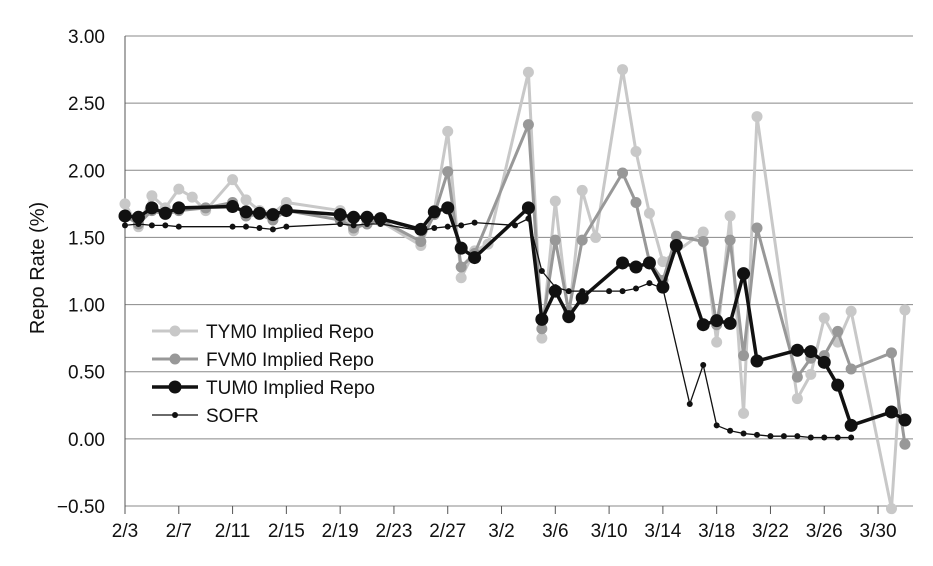 The image size is (933, 566). What do you see at coordinates (286, 531) in the screenshot?
I see `x-tick-label: 2/15` at bounding box center [286, 531].